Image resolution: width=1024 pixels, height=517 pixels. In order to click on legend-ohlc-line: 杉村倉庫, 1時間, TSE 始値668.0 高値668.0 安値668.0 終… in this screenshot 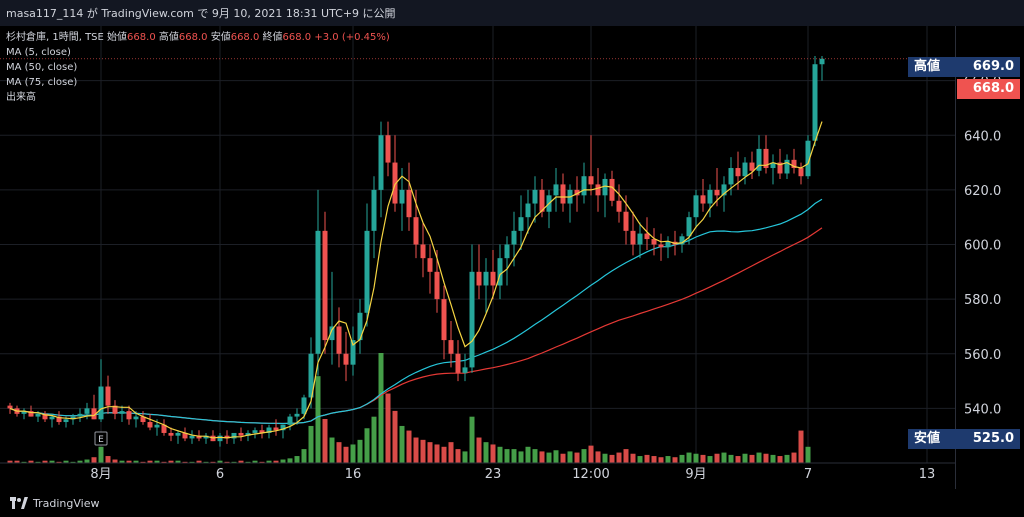, I will do `click(198, 37)`.